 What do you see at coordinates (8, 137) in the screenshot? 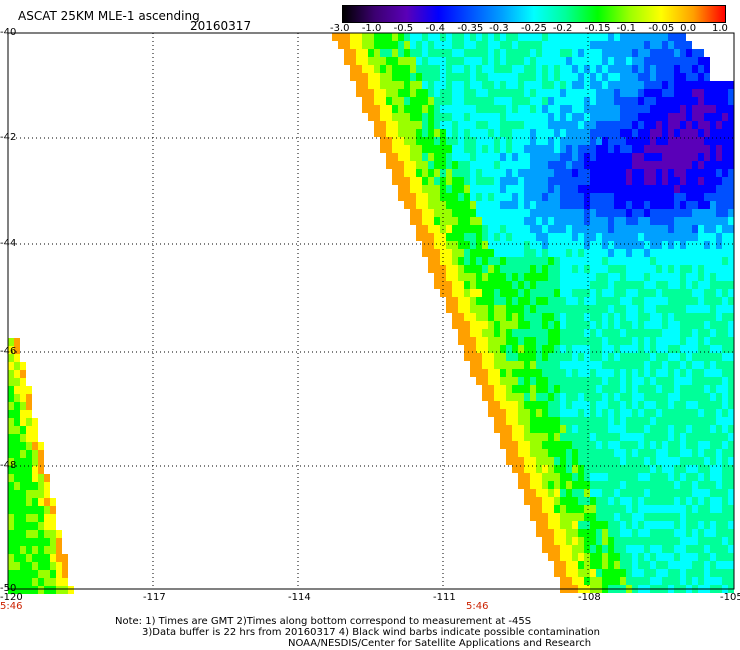
I see `latitude-label: -42` at bounding box center [8, 137].